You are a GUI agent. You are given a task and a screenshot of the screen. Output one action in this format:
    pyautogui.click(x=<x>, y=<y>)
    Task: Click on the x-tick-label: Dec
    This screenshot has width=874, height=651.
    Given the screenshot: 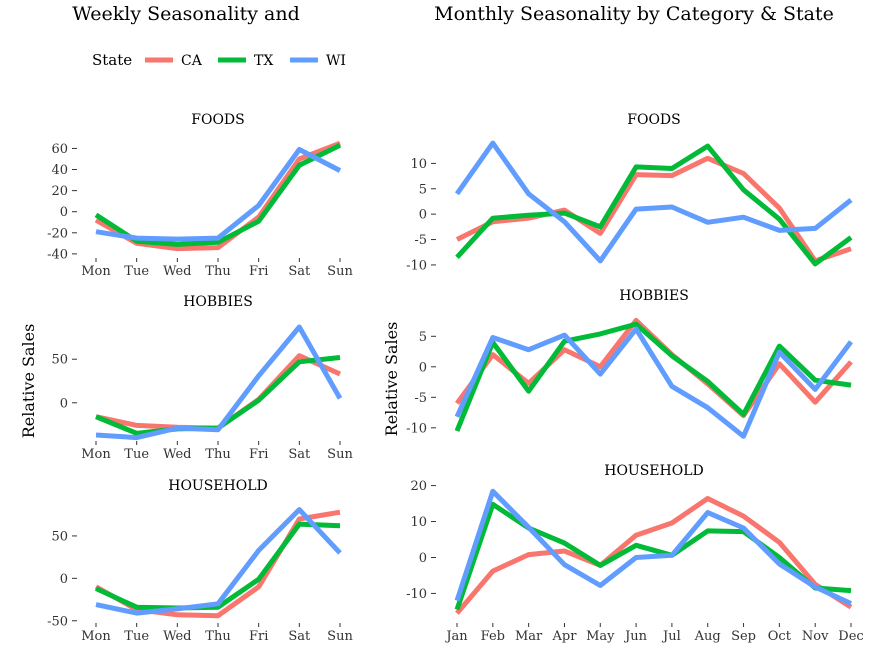 What is the action you would take?
    pyautogui.click(x=850, y=636)
    